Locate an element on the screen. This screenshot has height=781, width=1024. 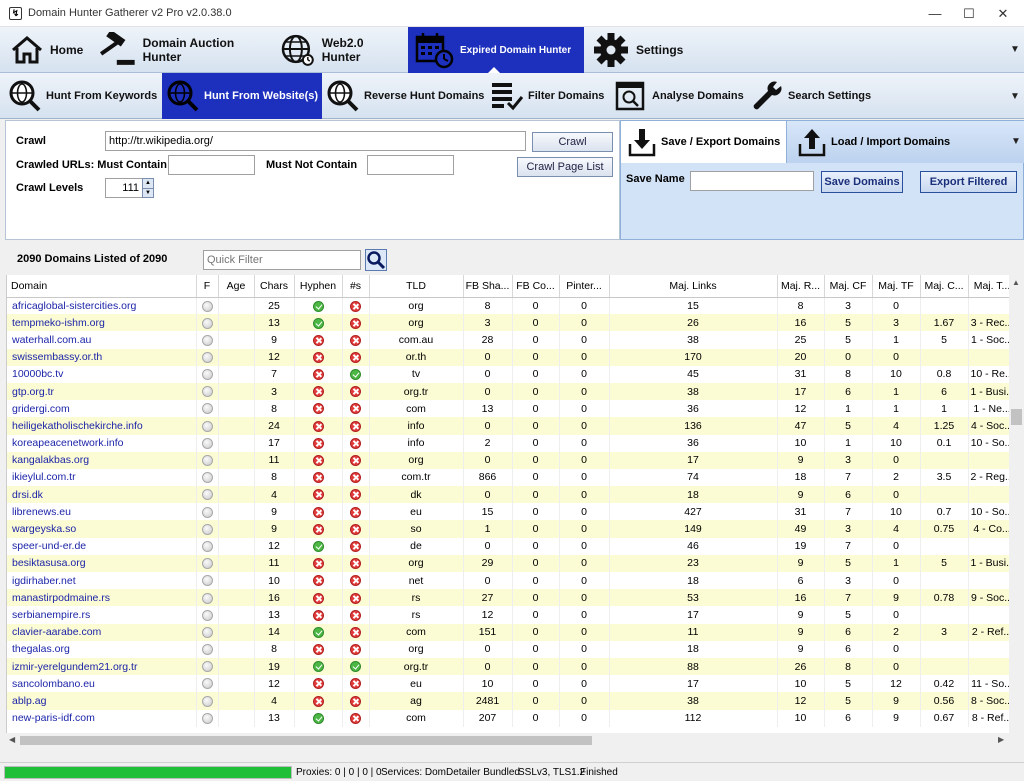
domain-cell: kangalakbas.org is located at coordinates (102, 460).